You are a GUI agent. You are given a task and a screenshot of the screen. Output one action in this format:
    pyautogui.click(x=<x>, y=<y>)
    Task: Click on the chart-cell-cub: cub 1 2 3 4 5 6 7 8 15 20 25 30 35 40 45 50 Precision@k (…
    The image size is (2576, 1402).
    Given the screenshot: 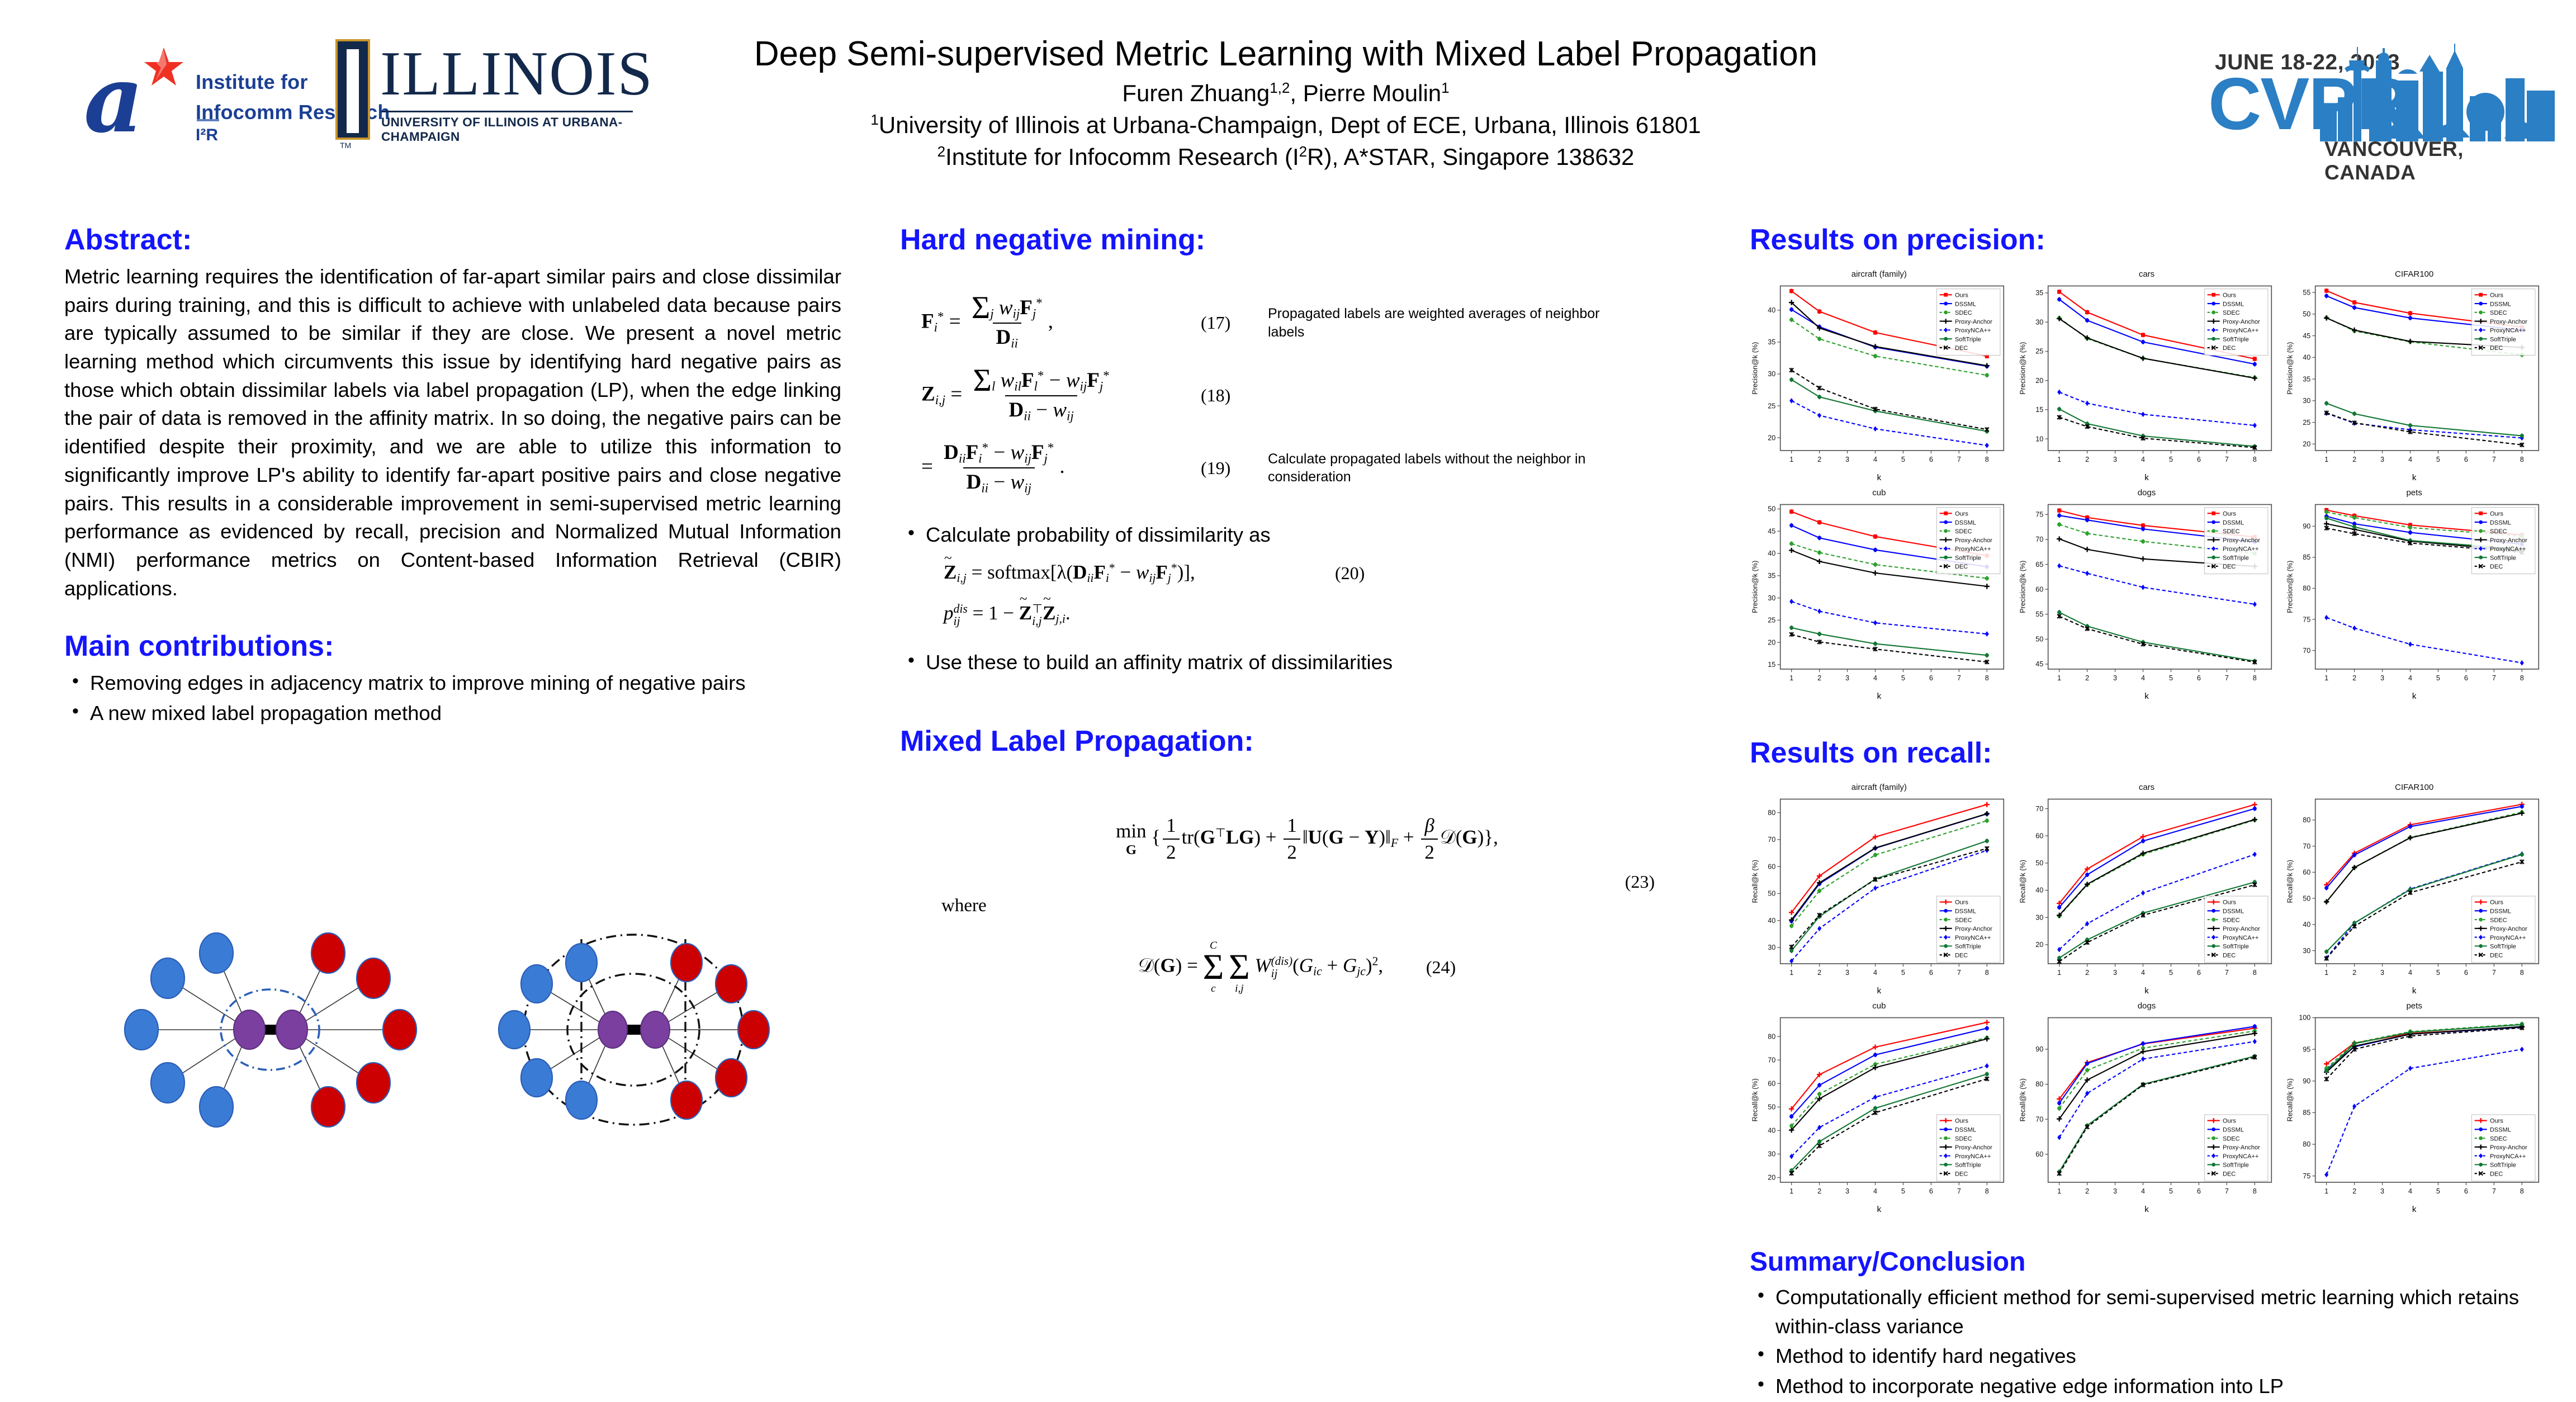 What is the action you would take?
    pyautogui.click(x=1879, y=594)
    